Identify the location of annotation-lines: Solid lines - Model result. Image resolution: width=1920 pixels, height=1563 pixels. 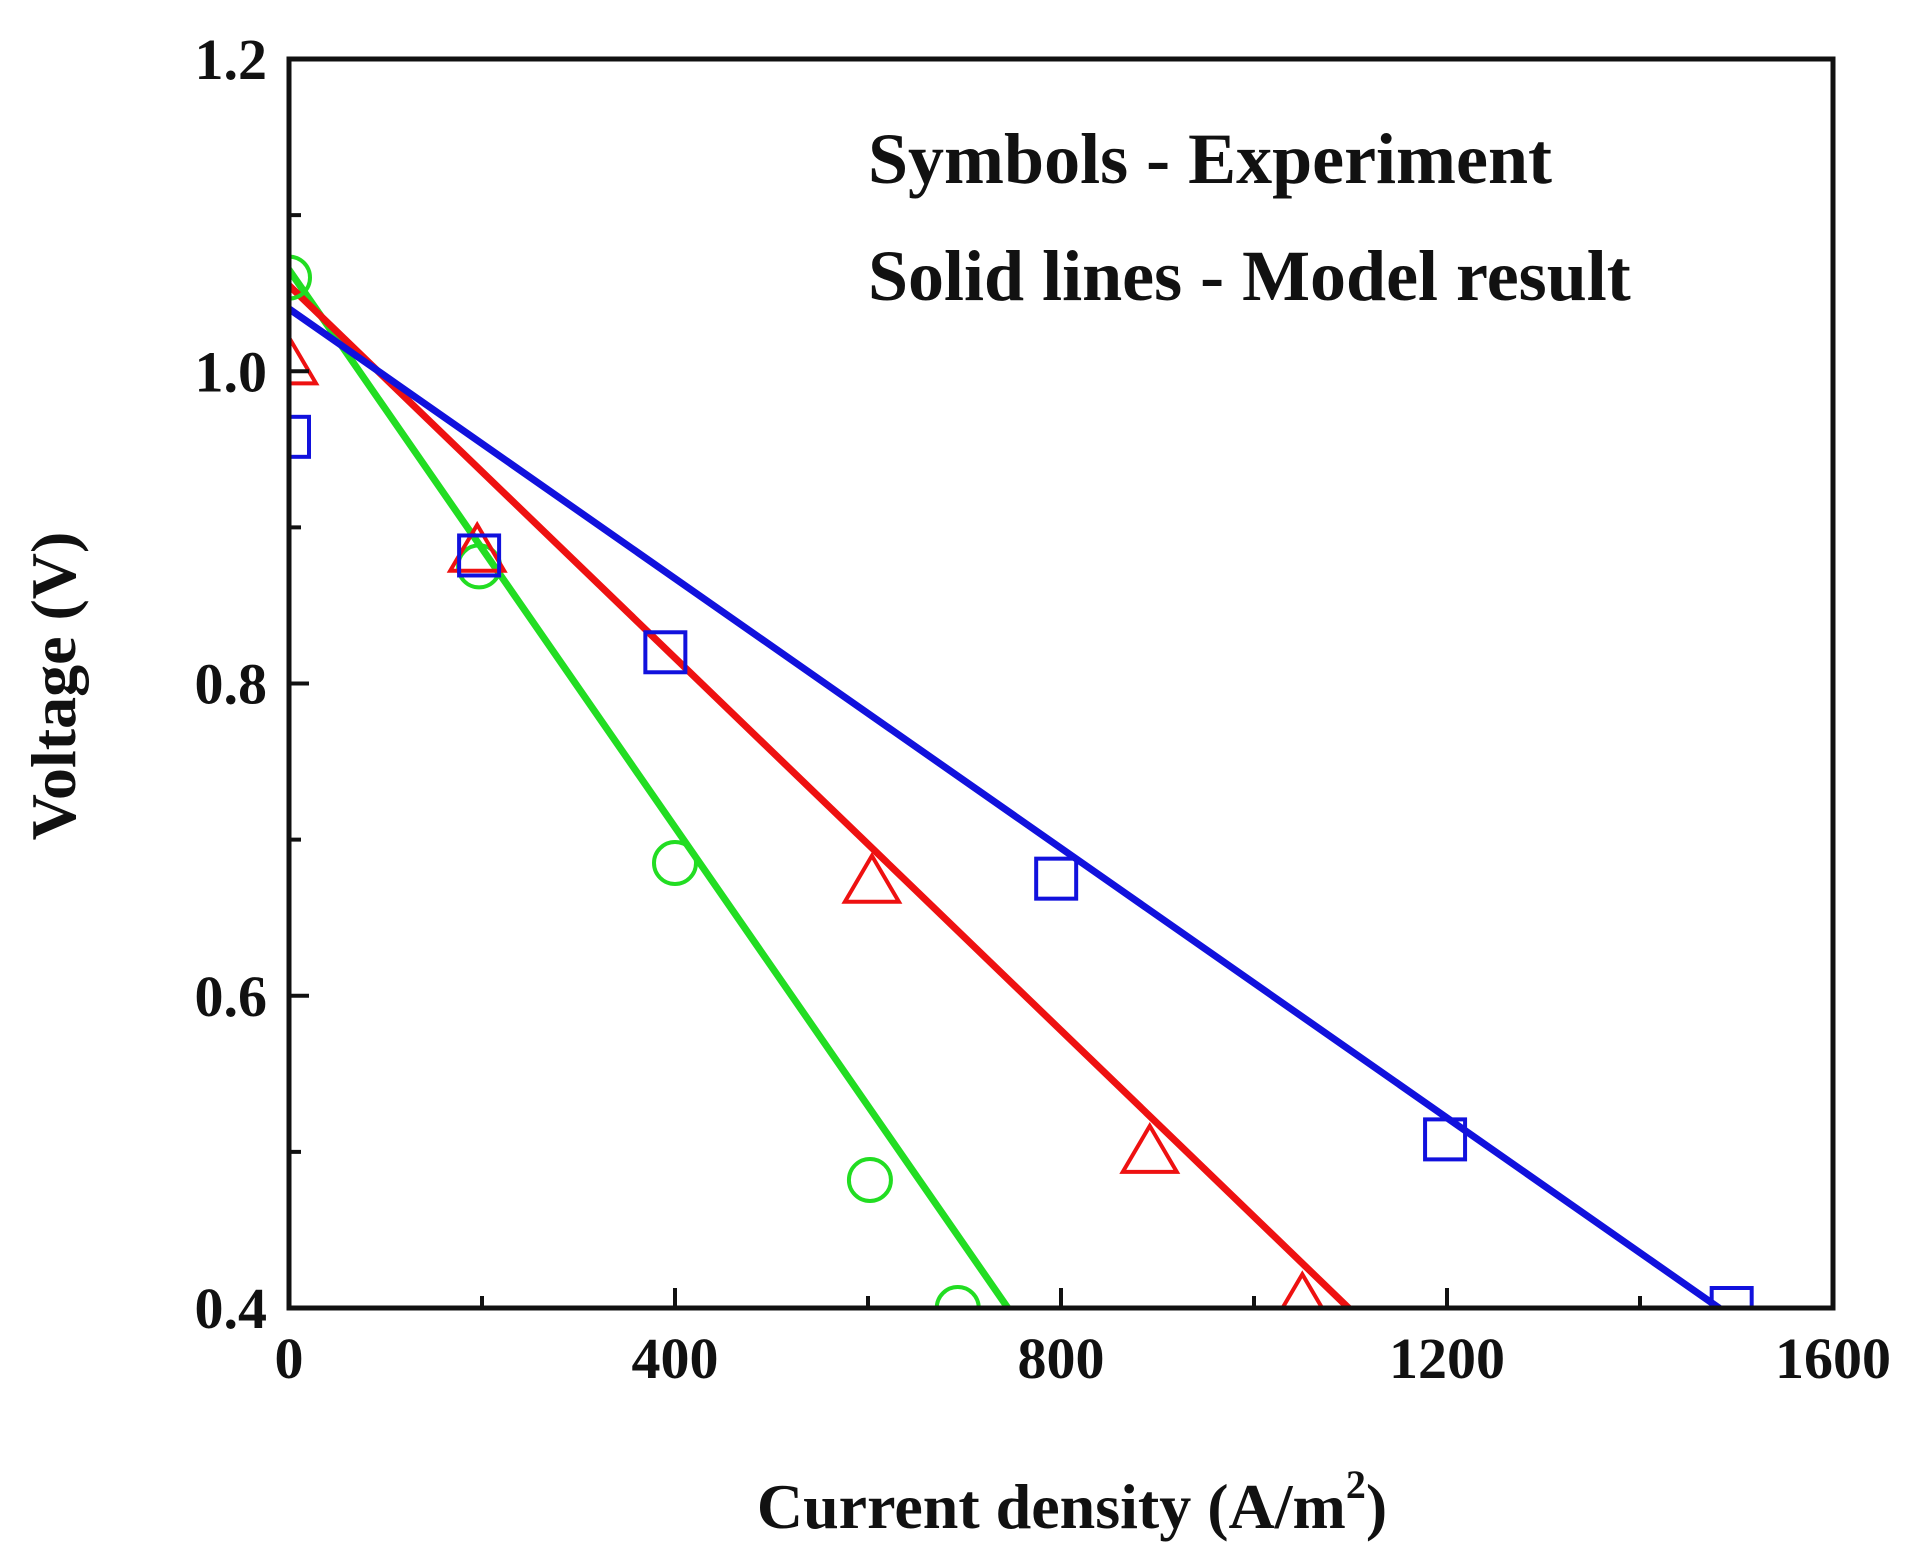
(1249, 276).